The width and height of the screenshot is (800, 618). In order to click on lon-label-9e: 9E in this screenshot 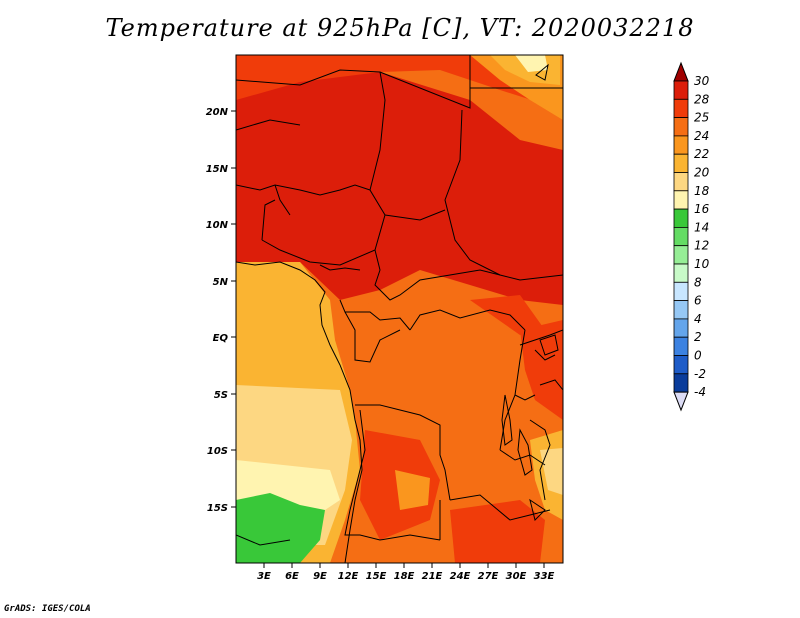, I will do `click(320, 576)`.